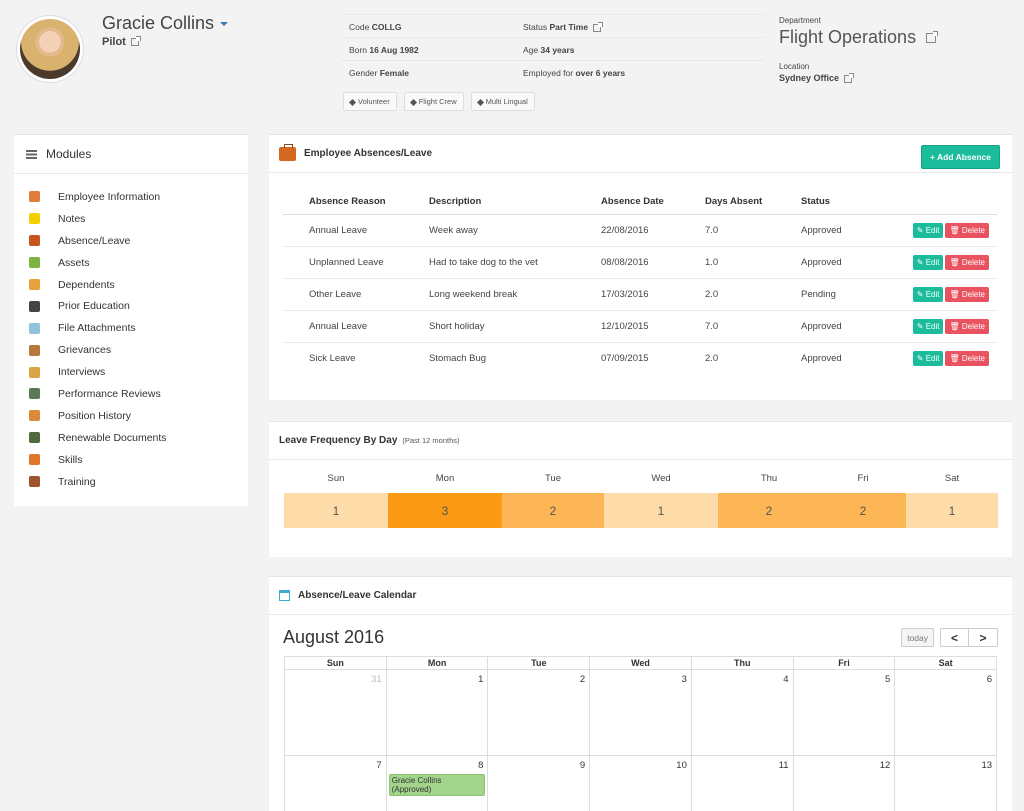 The height and width of the screenshot is (811, 1024). I want to click on module-item-file-attachments: File Attachments, so click(131, 328).